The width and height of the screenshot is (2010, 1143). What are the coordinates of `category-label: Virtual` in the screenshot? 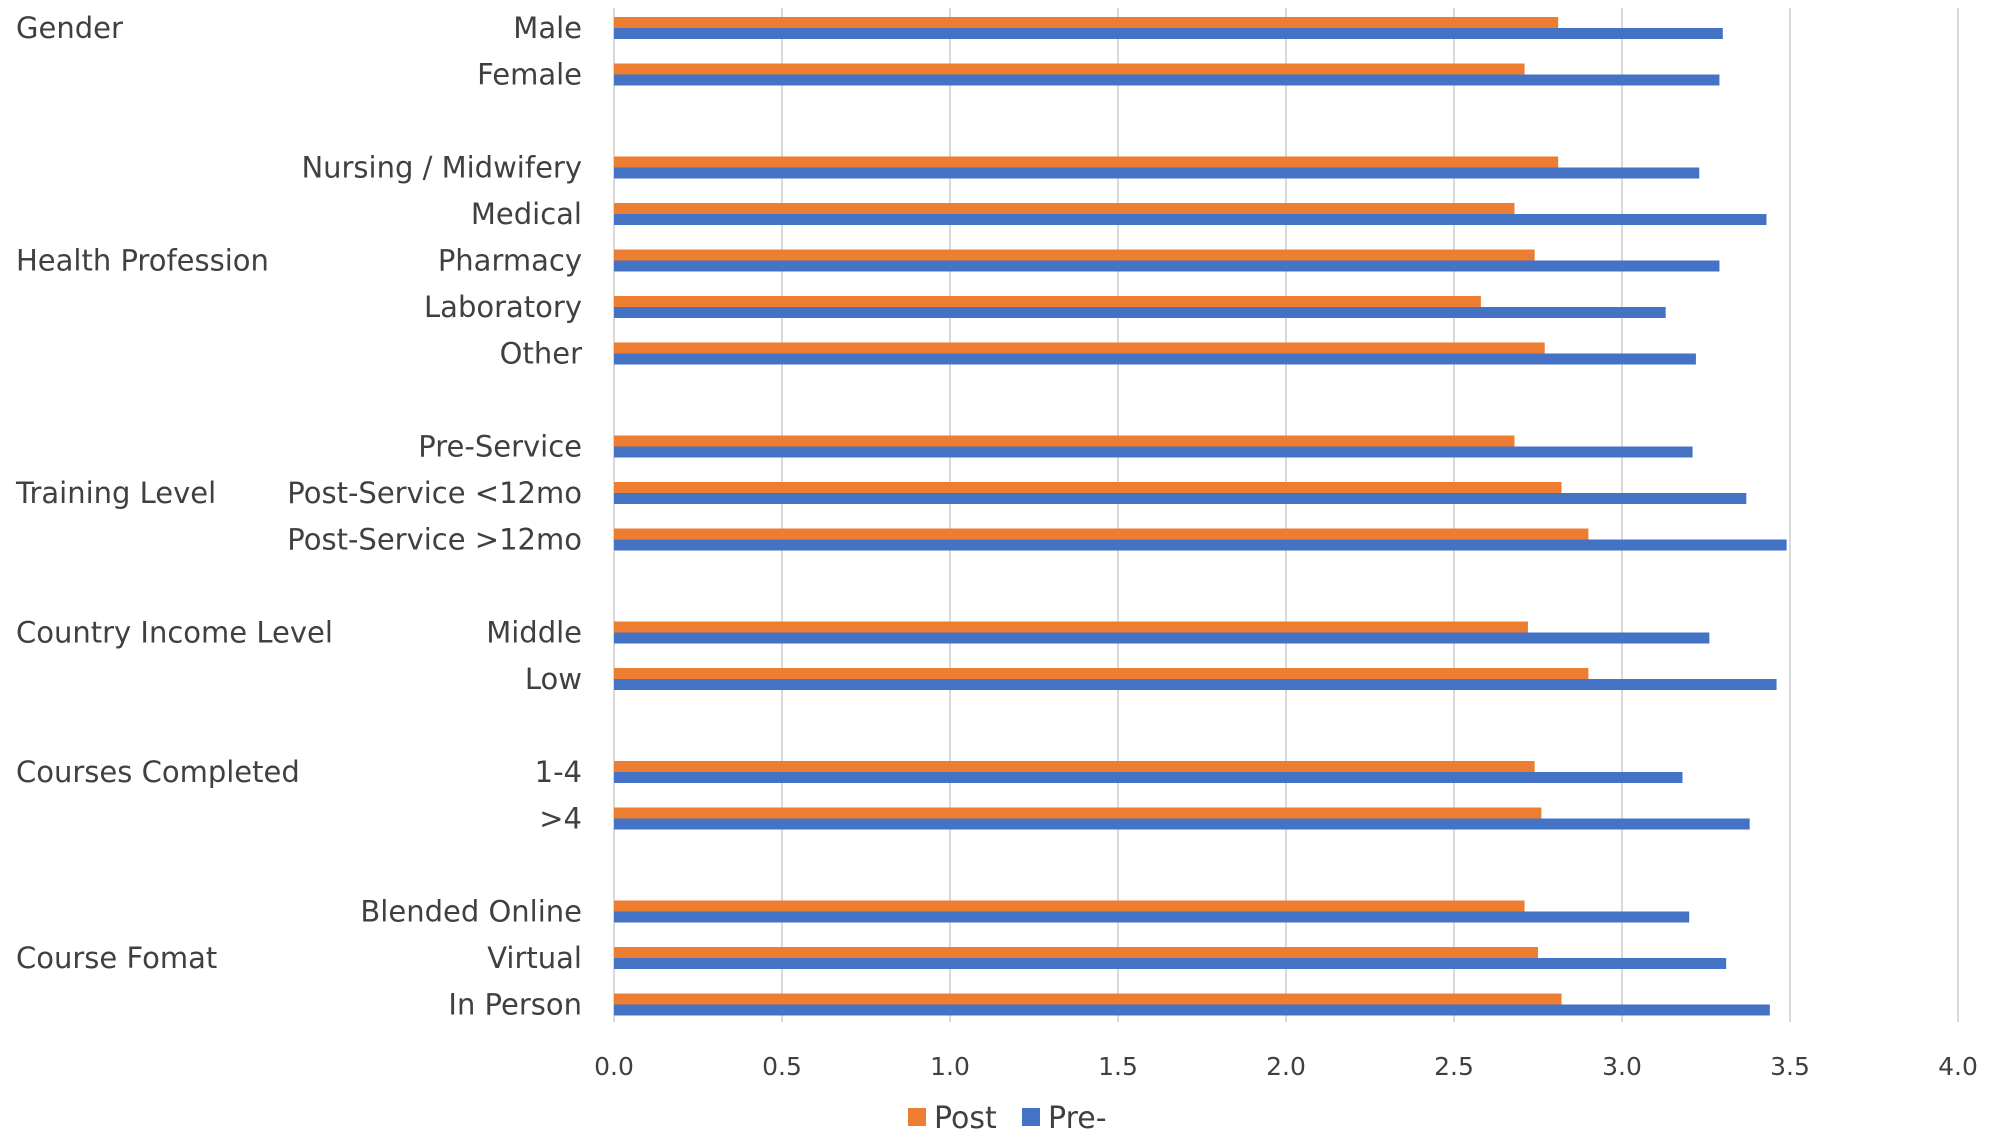 It's located at (534, 958).